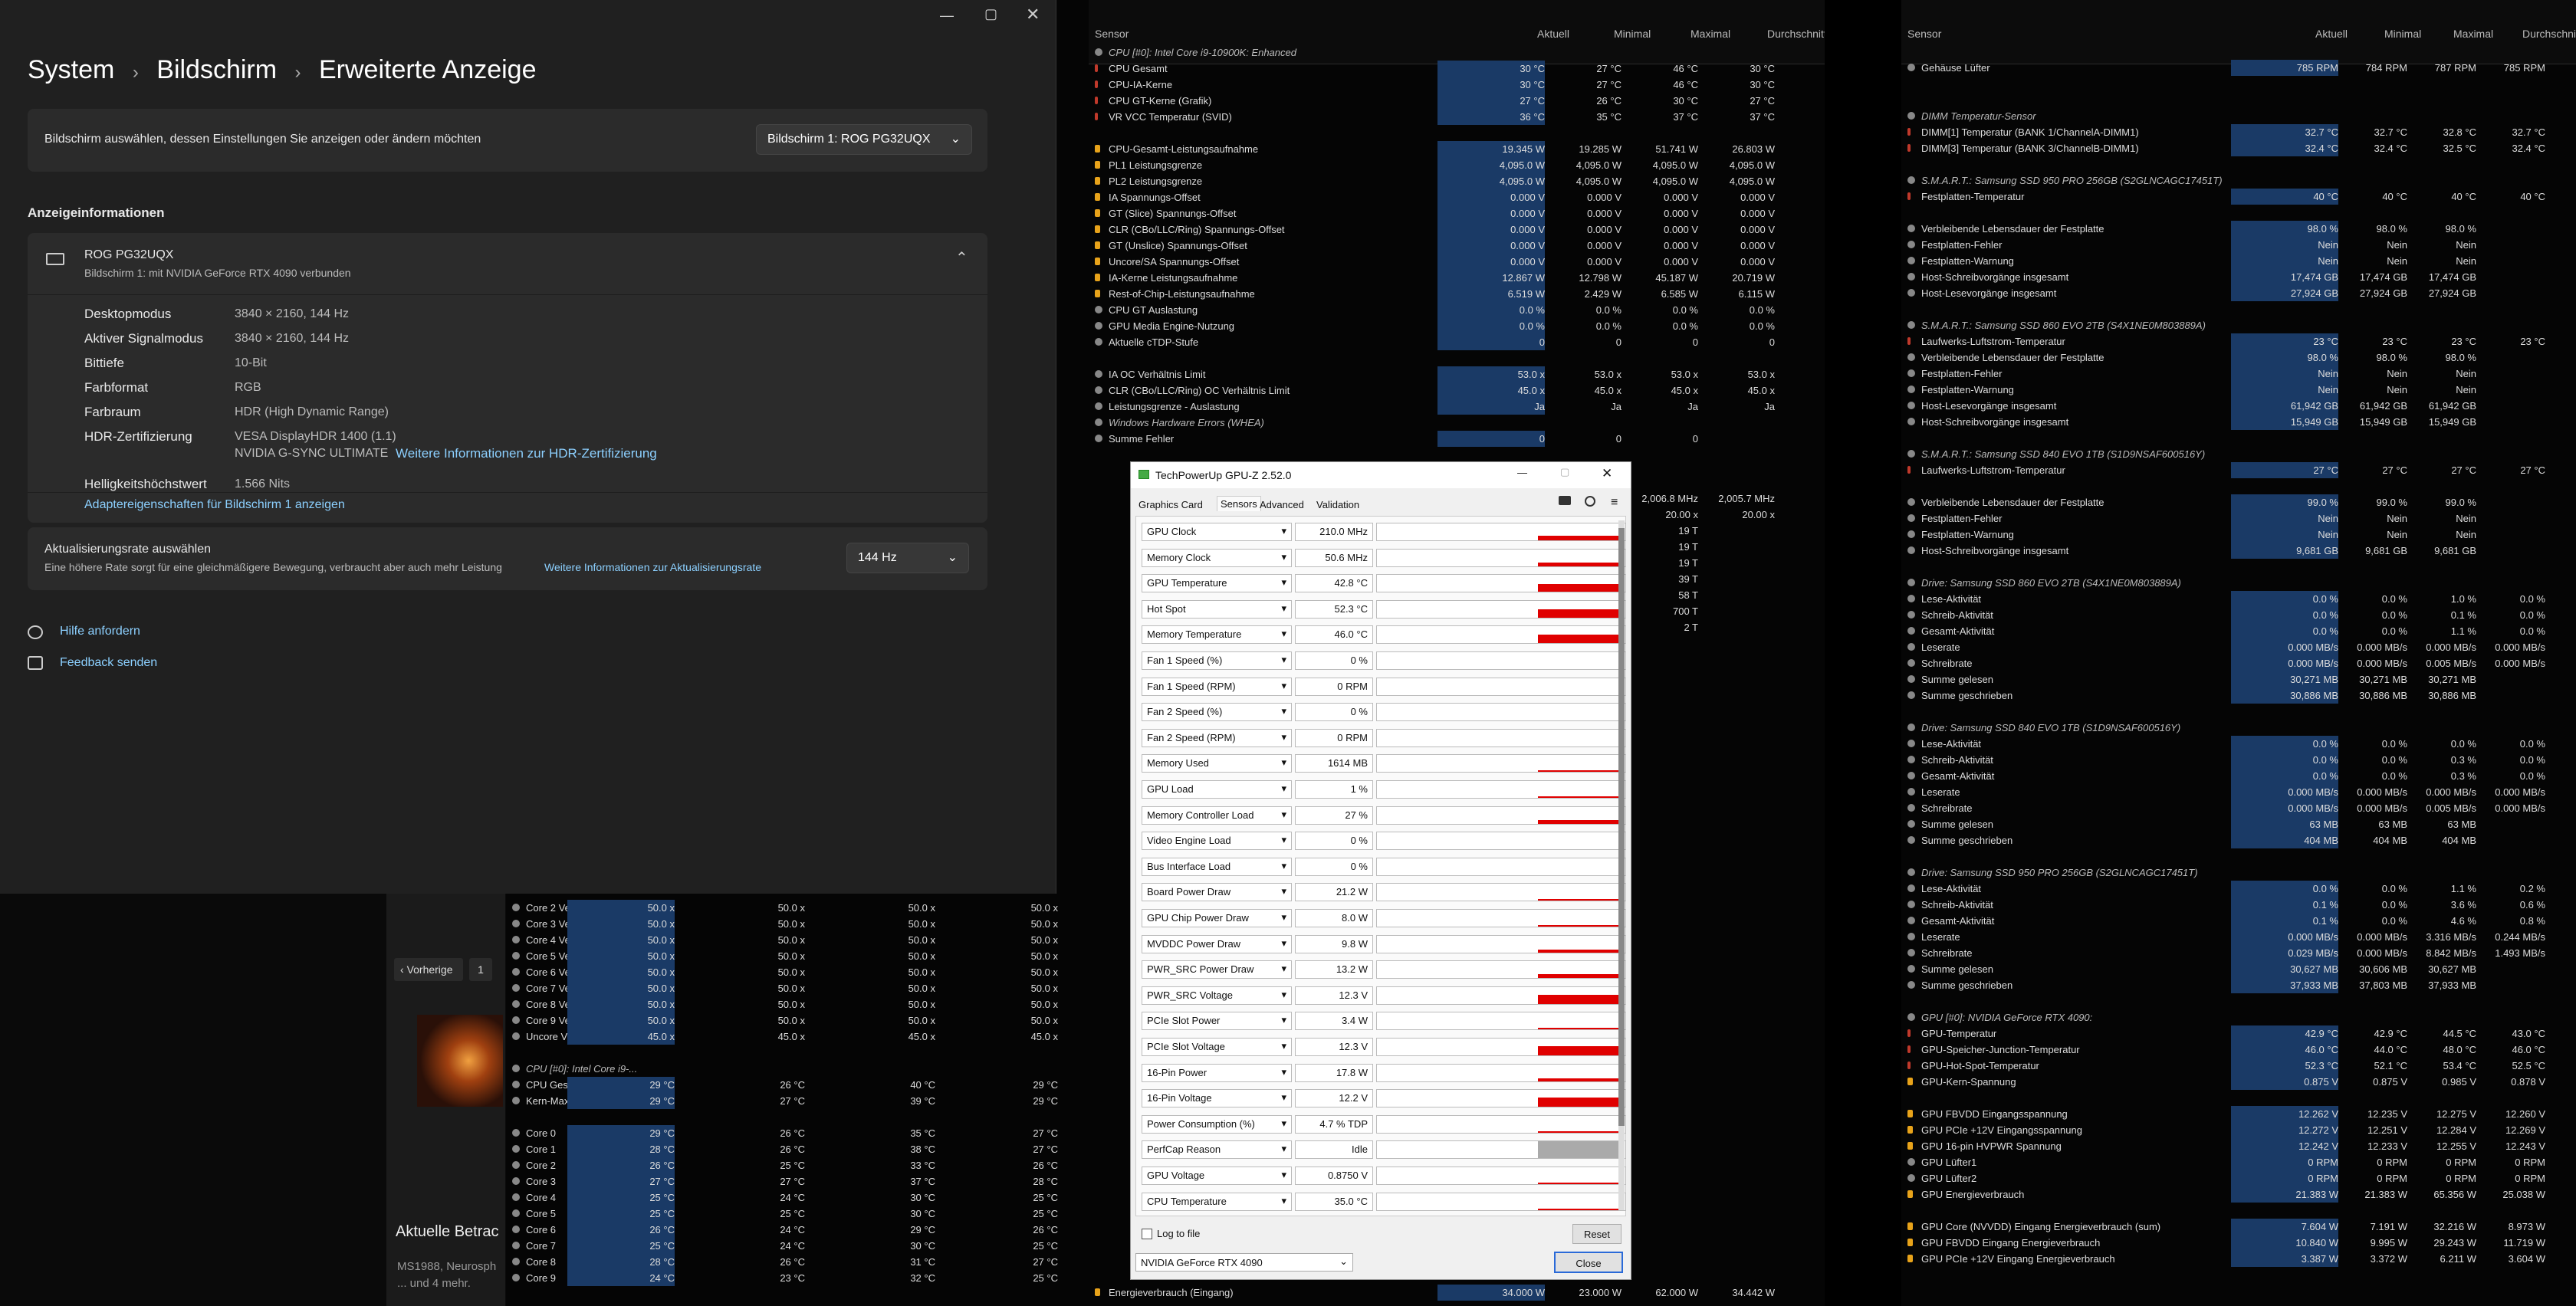 This screenshot has height=1306, width=2576. What do you see at coordinates (797, 1246) in the screenshot?
I see `sensor-row: Core 7 25 °C 24 °C 30 °C 25 °C` at bounding box center [797, 1246].